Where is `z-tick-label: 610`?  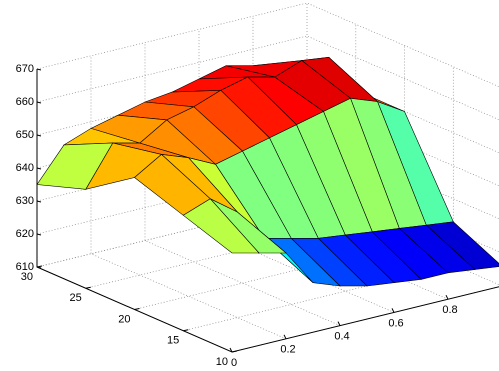 z-tick-label: 610 is located at coordinates (25, 267).